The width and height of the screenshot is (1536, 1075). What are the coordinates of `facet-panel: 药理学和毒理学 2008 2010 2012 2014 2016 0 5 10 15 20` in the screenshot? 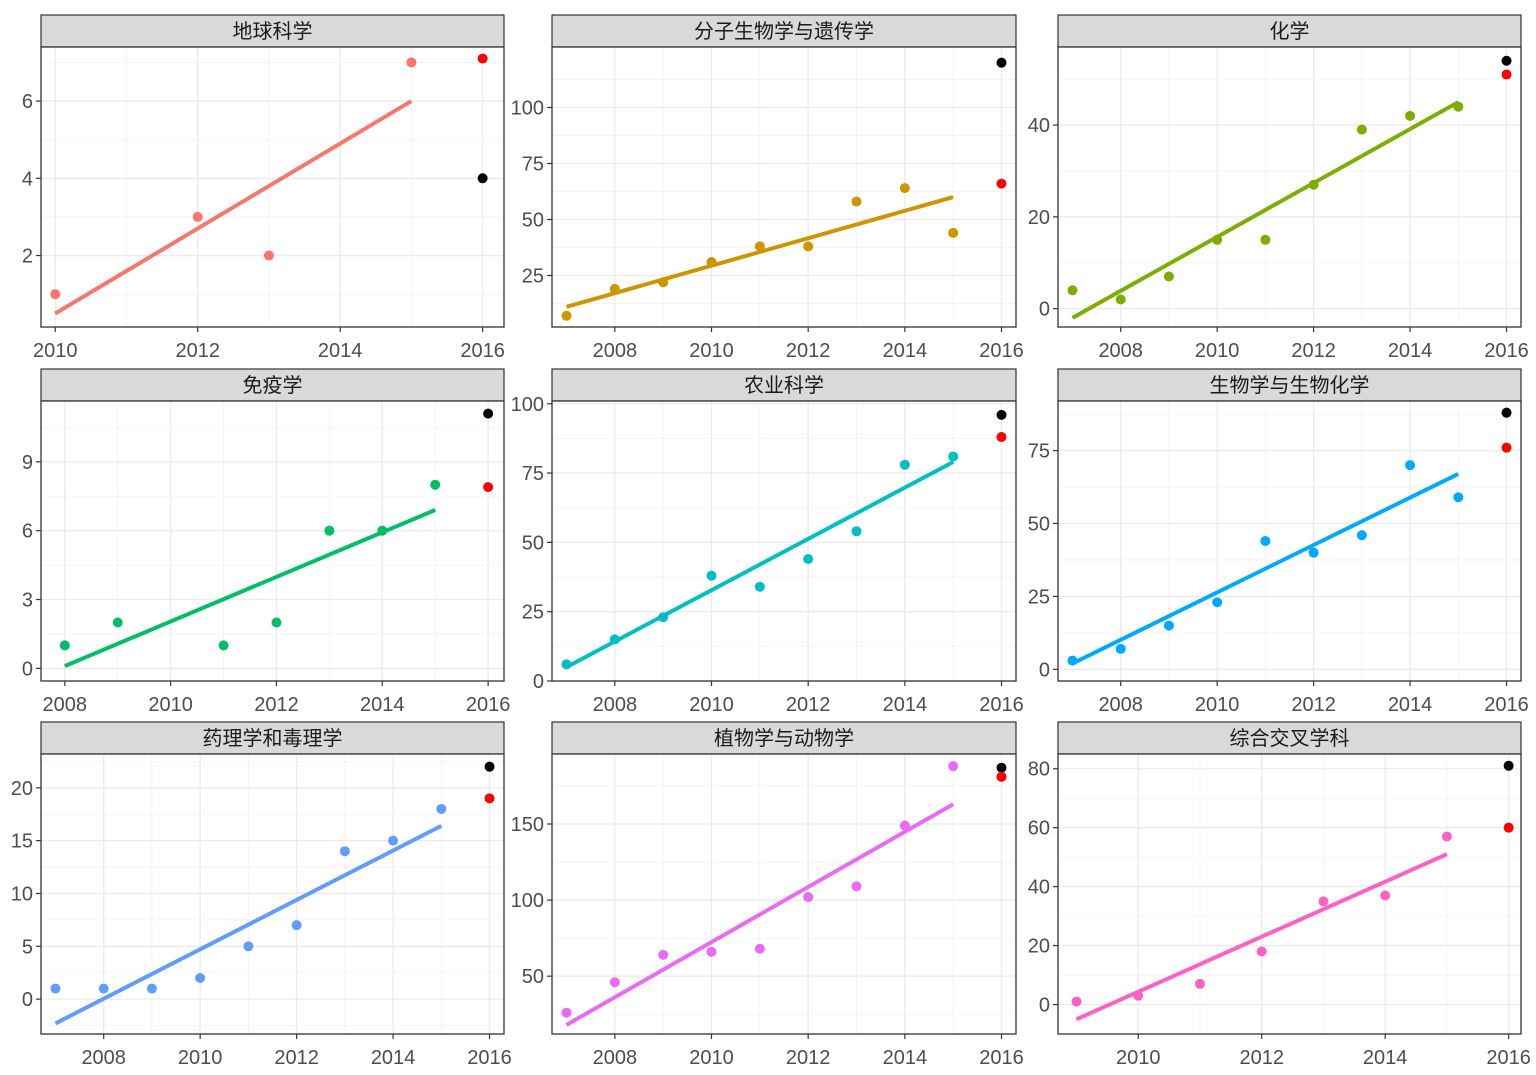 It's located at (261, 895).